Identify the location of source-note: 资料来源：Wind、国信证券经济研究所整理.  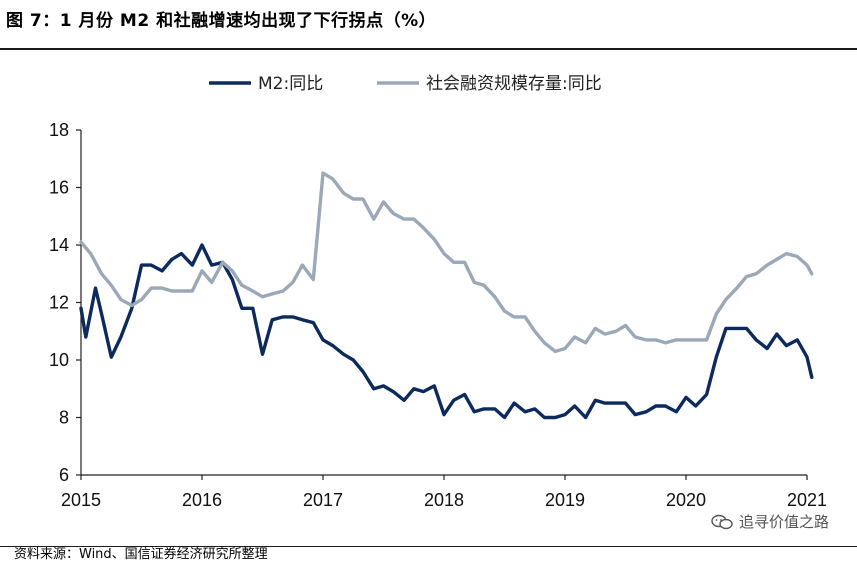
(141, 554).